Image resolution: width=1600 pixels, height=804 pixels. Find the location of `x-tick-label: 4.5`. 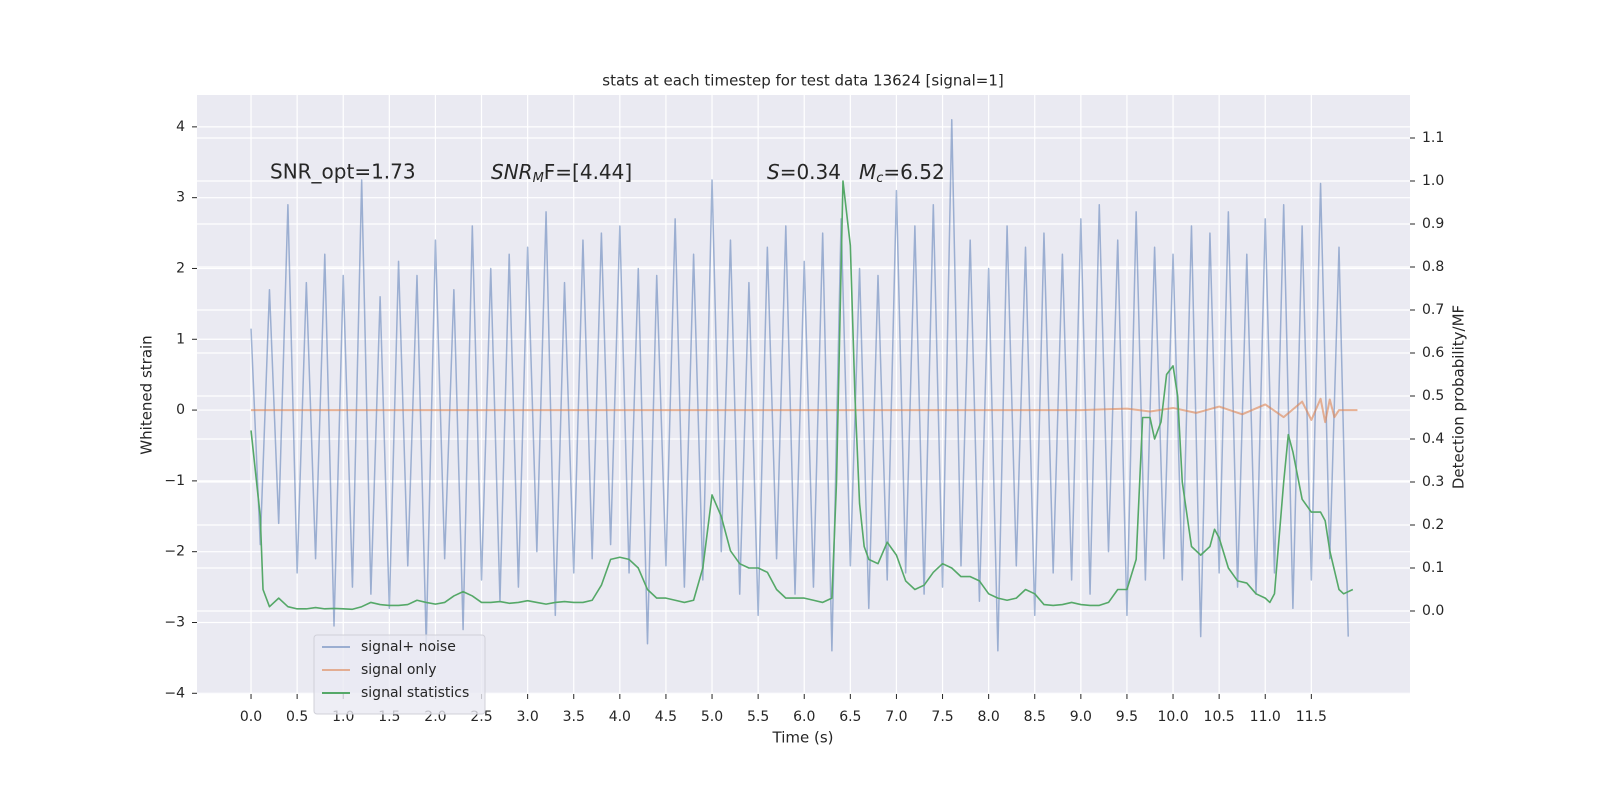

x-tick-label: 4.5 is located at coordinates (666, 717).